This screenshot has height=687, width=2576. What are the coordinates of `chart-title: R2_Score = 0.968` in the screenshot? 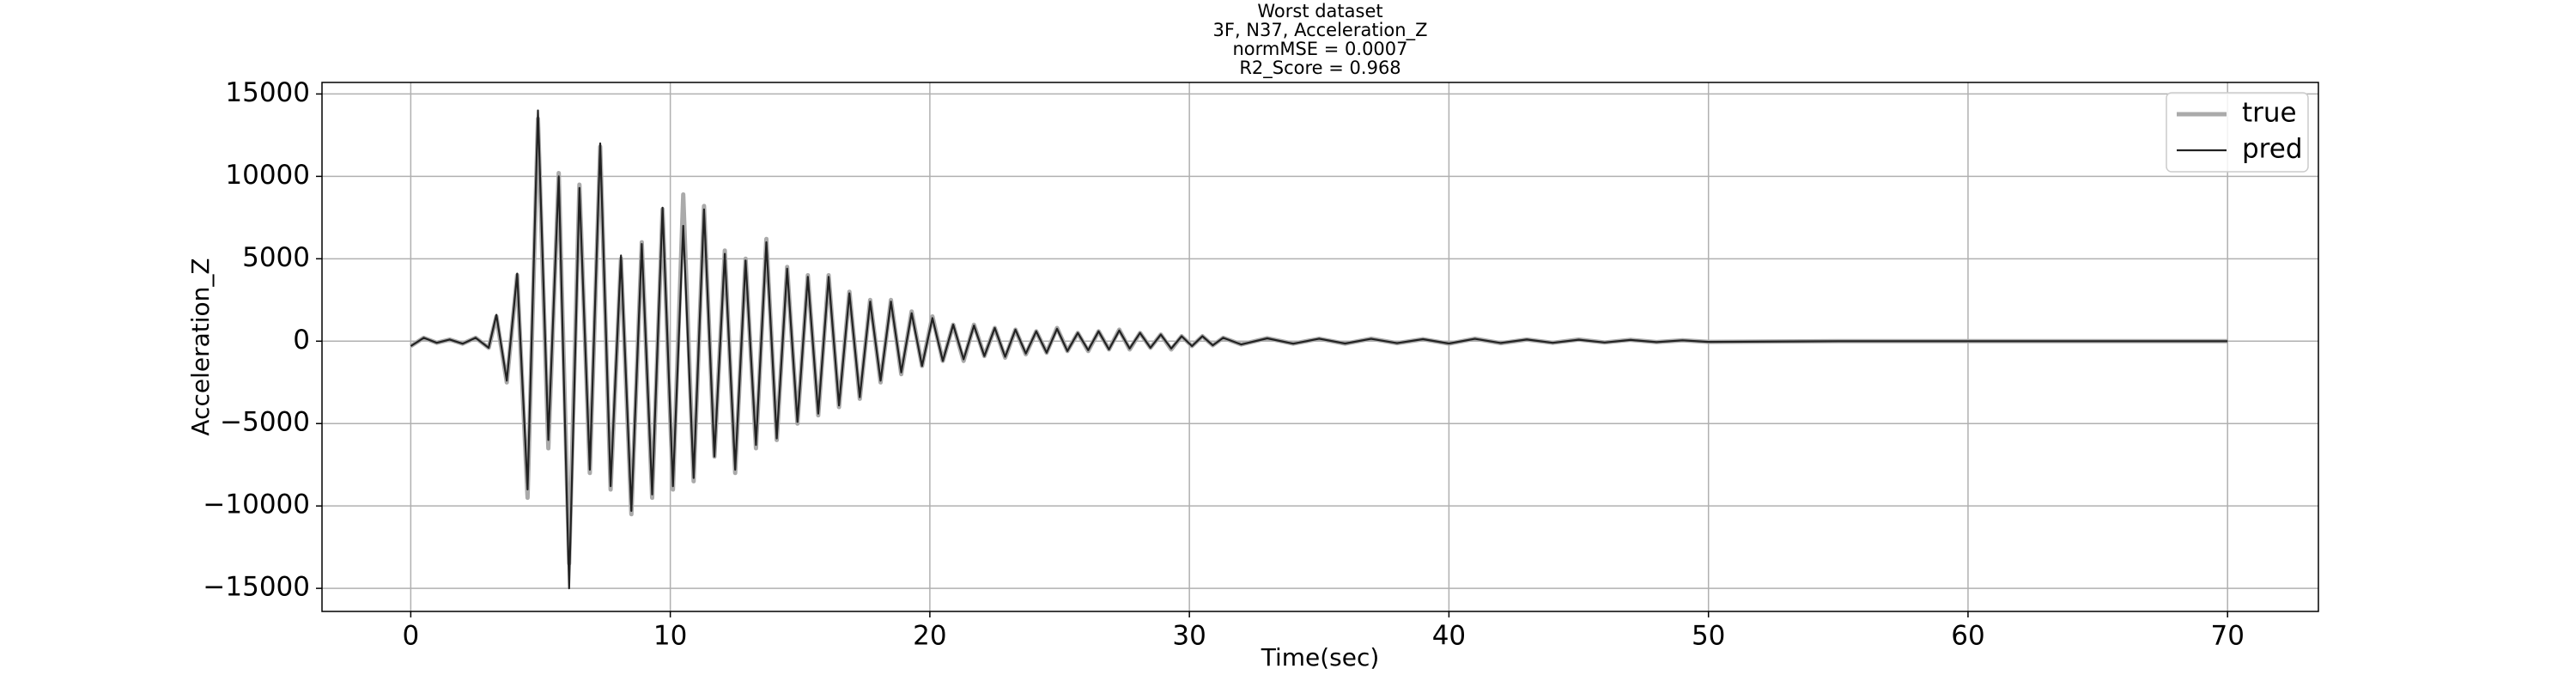 It's located at (1319, 68).